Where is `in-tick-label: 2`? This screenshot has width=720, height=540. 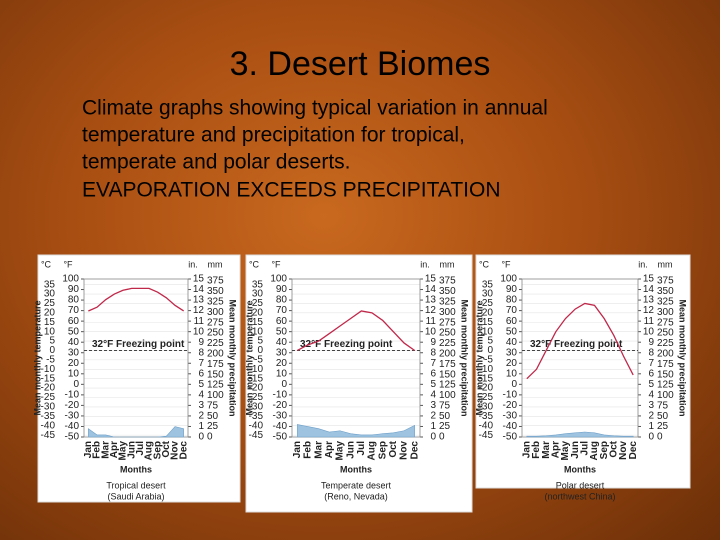
in-tick-label: 2 is located at coordinates (651, 416).